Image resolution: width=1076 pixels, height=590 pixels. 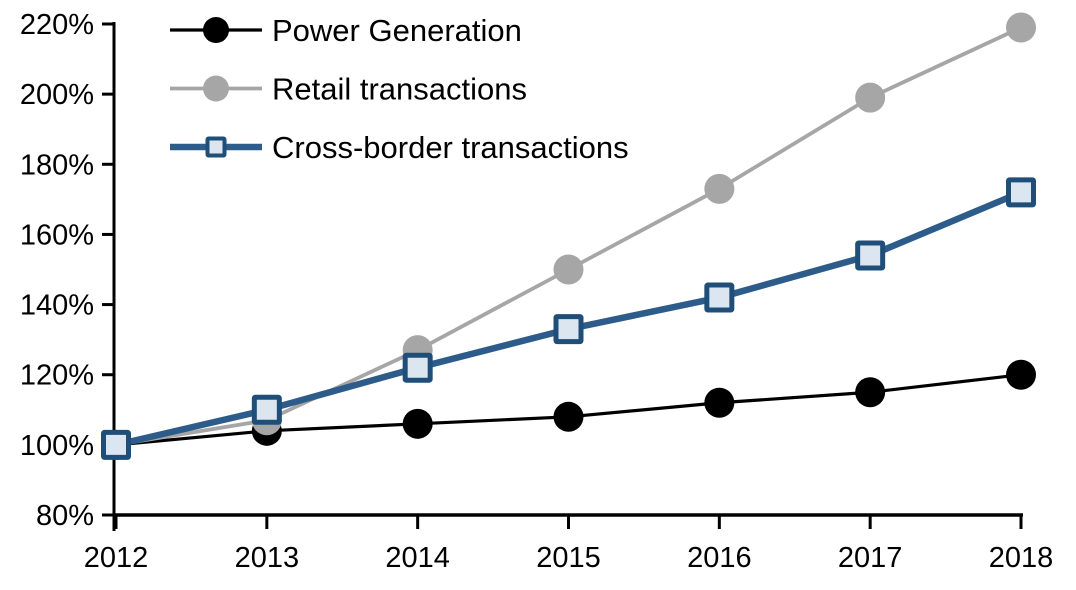 What do you see at coordinates (450, 147) in the screenshot?
I see `legend-cross-border-transactions-label: Cross-border transactions` at bounding box center [450, 147].